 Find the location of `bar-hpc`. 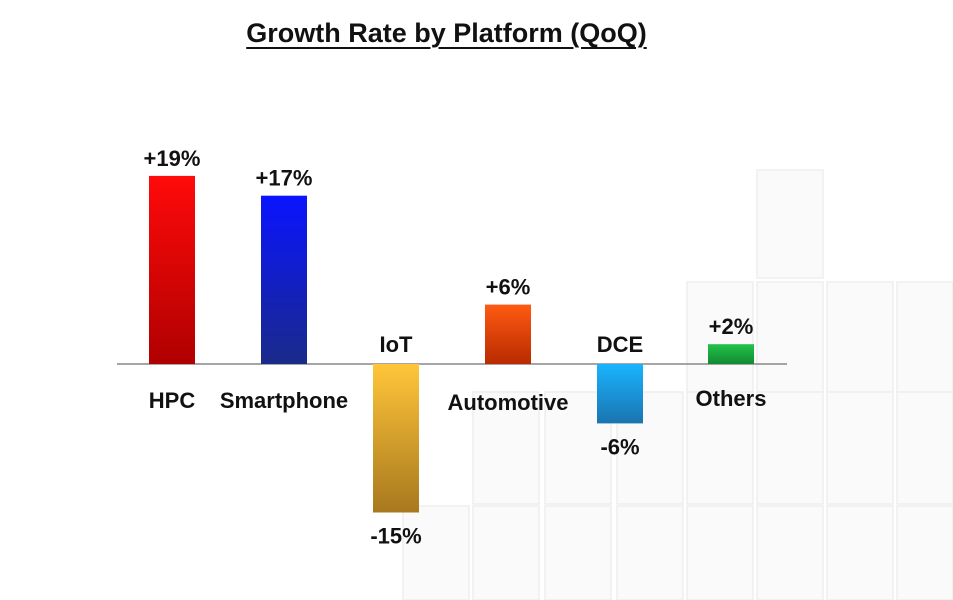

bar-hpc is located at coordinates (172, 269).